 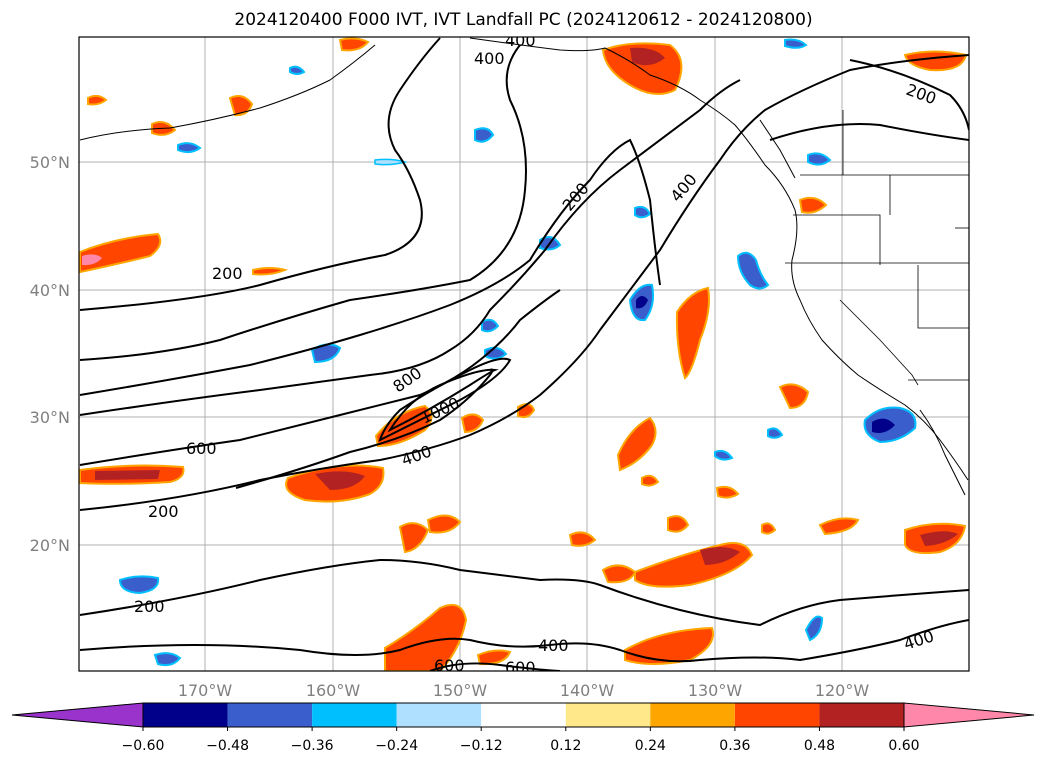 I want to click on colorbar-tick-label: −0.36, so click(x=312, y=746).